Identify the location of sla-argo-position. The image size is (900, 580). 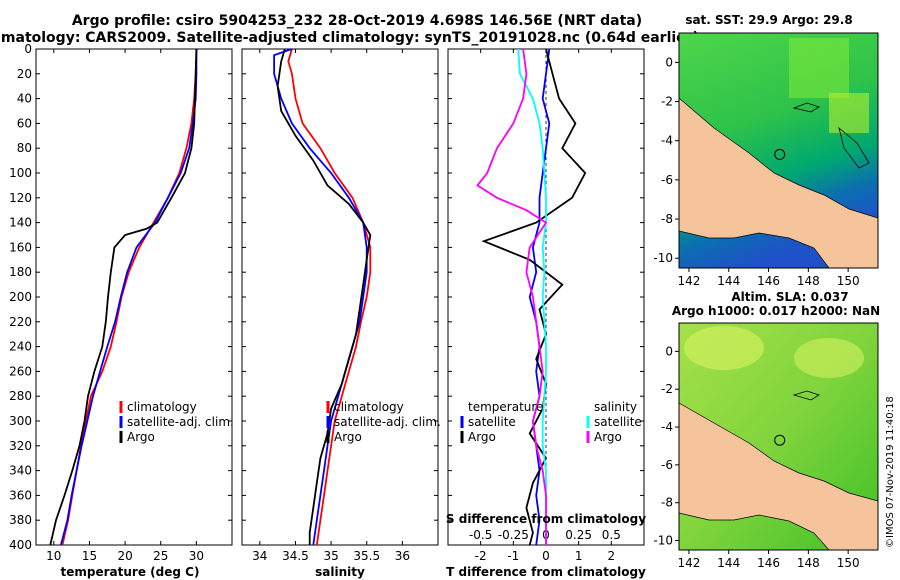
(780, 440).